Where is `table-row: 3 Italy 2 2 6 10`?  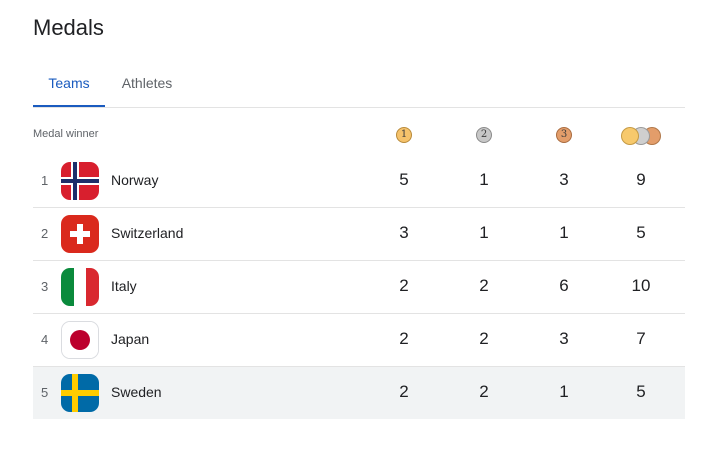 table-row: 3 Italy 2 2 6 10 is located at coordinates (359, 287).